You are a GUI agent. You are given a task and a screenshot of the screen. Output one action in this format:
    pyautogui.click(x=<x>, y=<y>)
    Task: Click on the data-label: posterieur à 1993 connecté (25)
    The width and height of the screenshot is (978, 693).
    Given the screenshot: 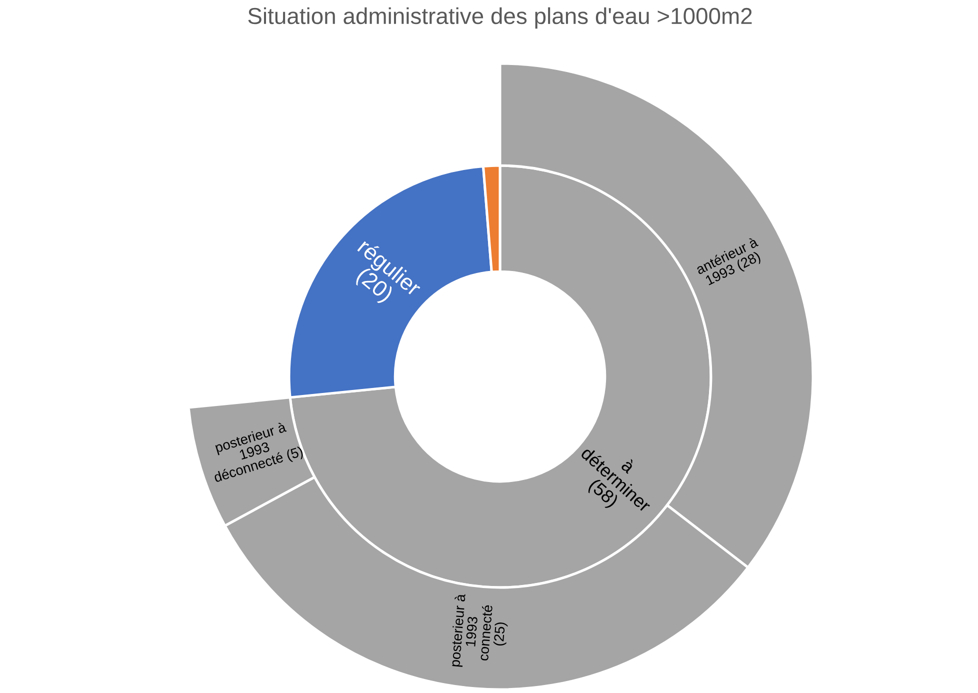 What is the action you would take?
    pyautogui.click(x=478, y=630)
    